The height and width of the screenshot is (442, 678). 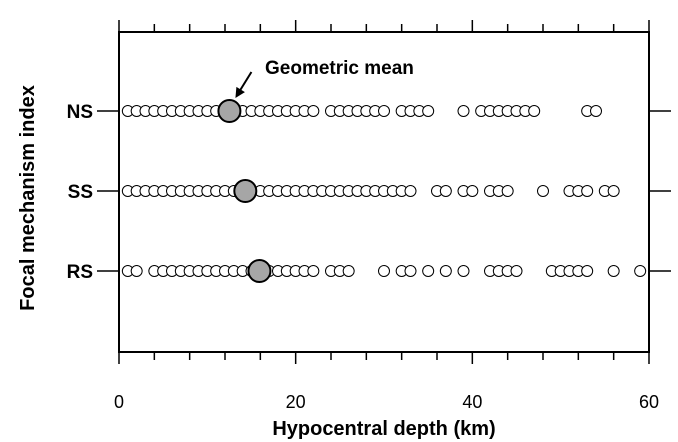 I want to click on annotation-arrow-head, so click(x=240, y=92).